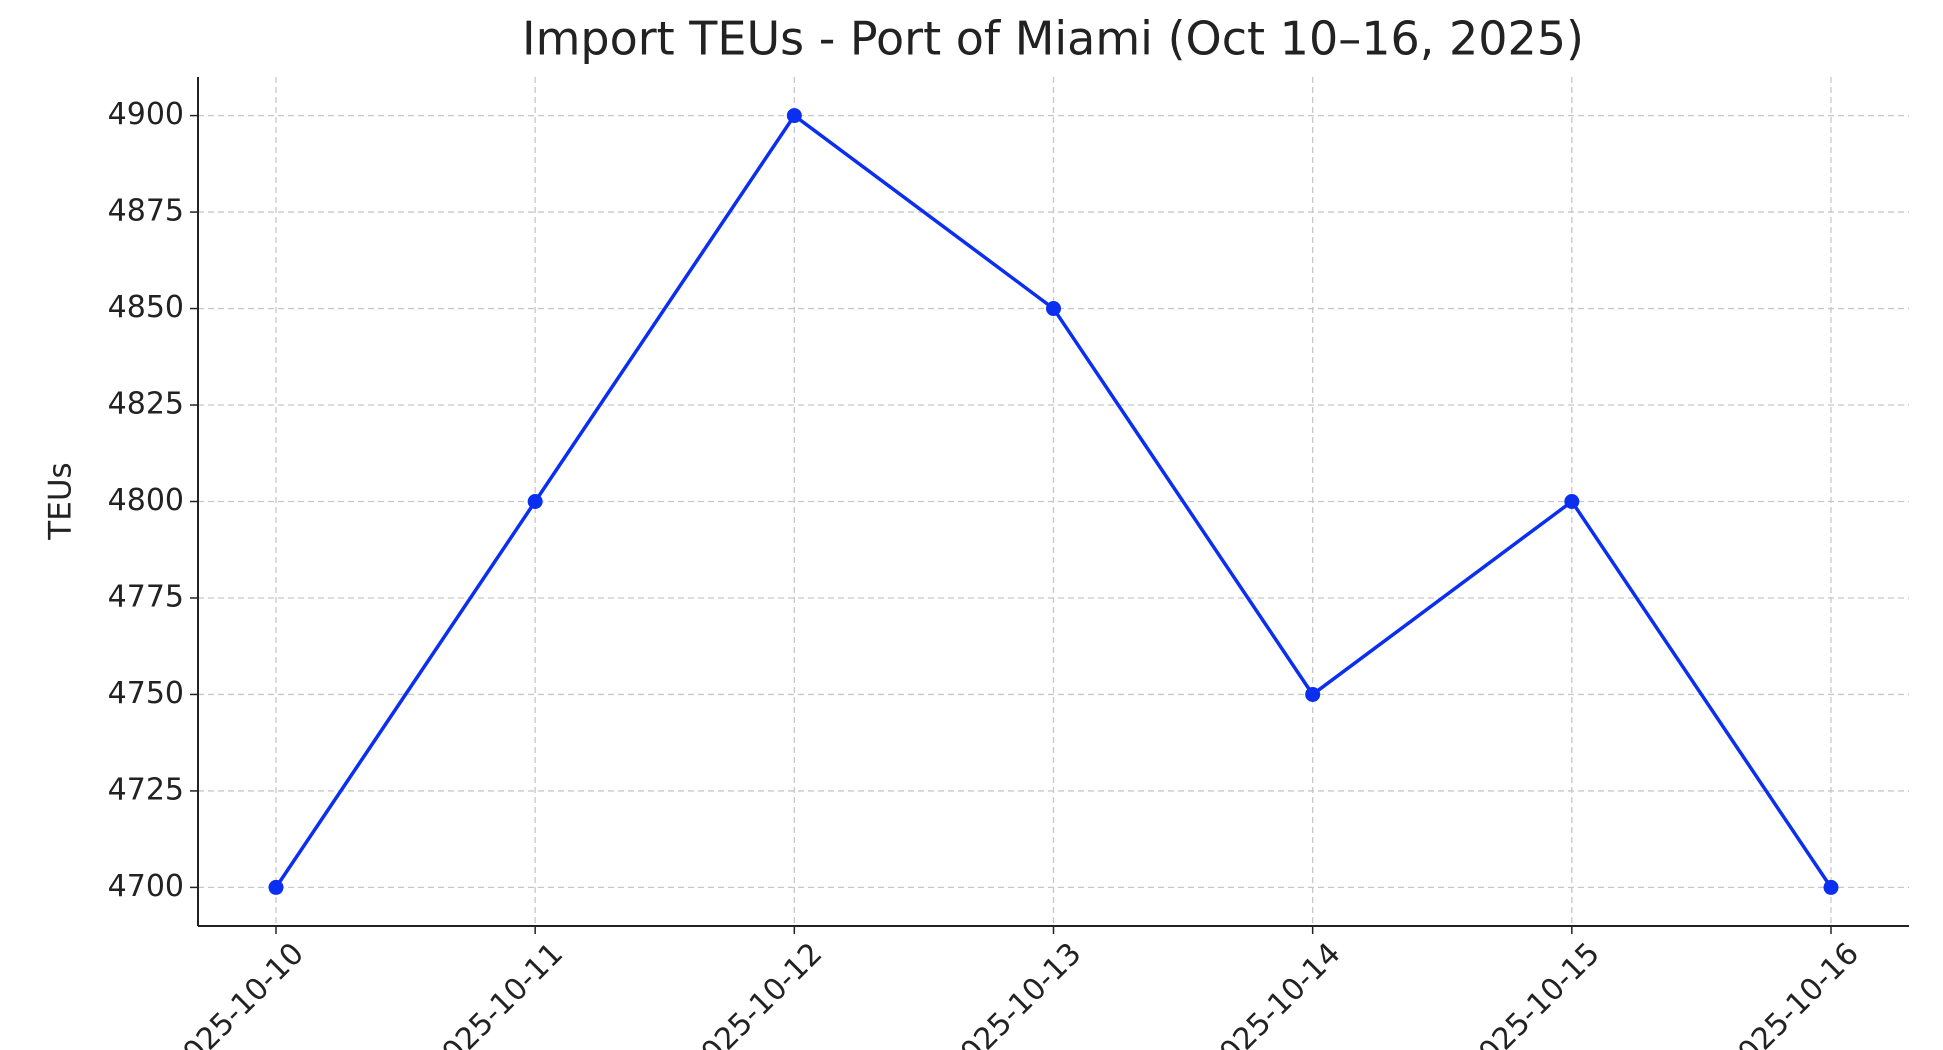 This screenshot has width=1943, height=1050. What do you see at coordinates (237, 993) in the screenshot?
I see `x-tick-label: 2025-10-10` at bounding box center [237, 993].